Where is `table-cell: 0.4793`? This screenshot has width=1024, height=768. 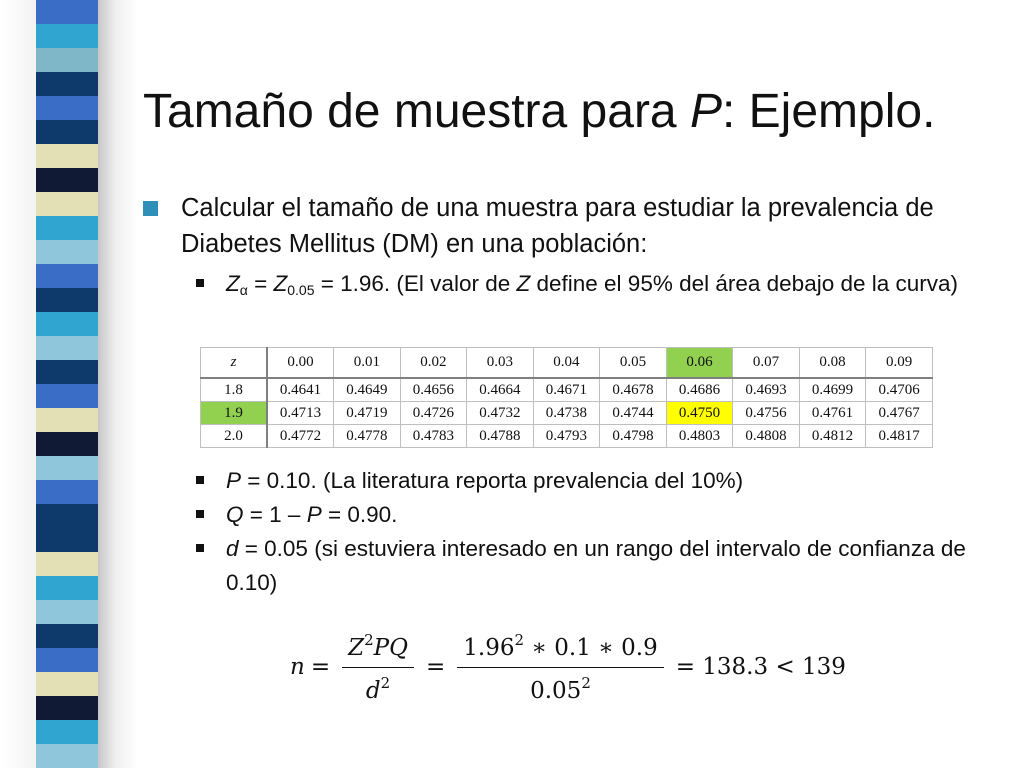 table-cell: 0.4793 is located at coordinates (566, 436).